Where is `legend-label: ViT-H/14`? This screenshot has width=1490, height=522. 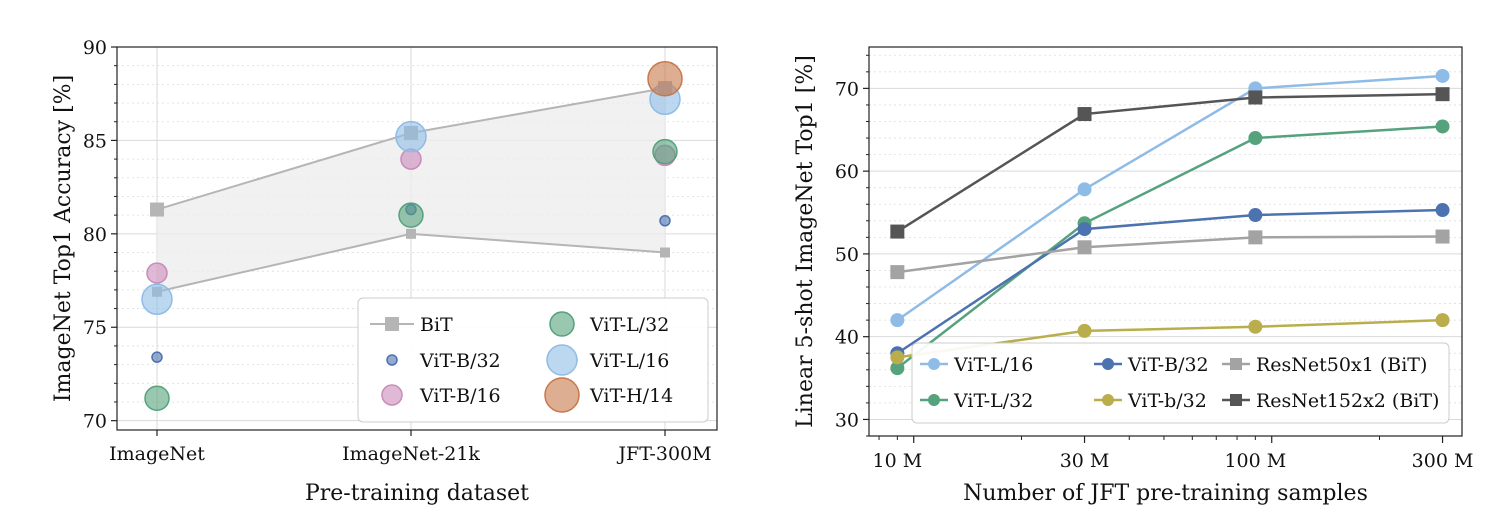 legend-label: ViT-H/14 is located at coordinates (631, 396).